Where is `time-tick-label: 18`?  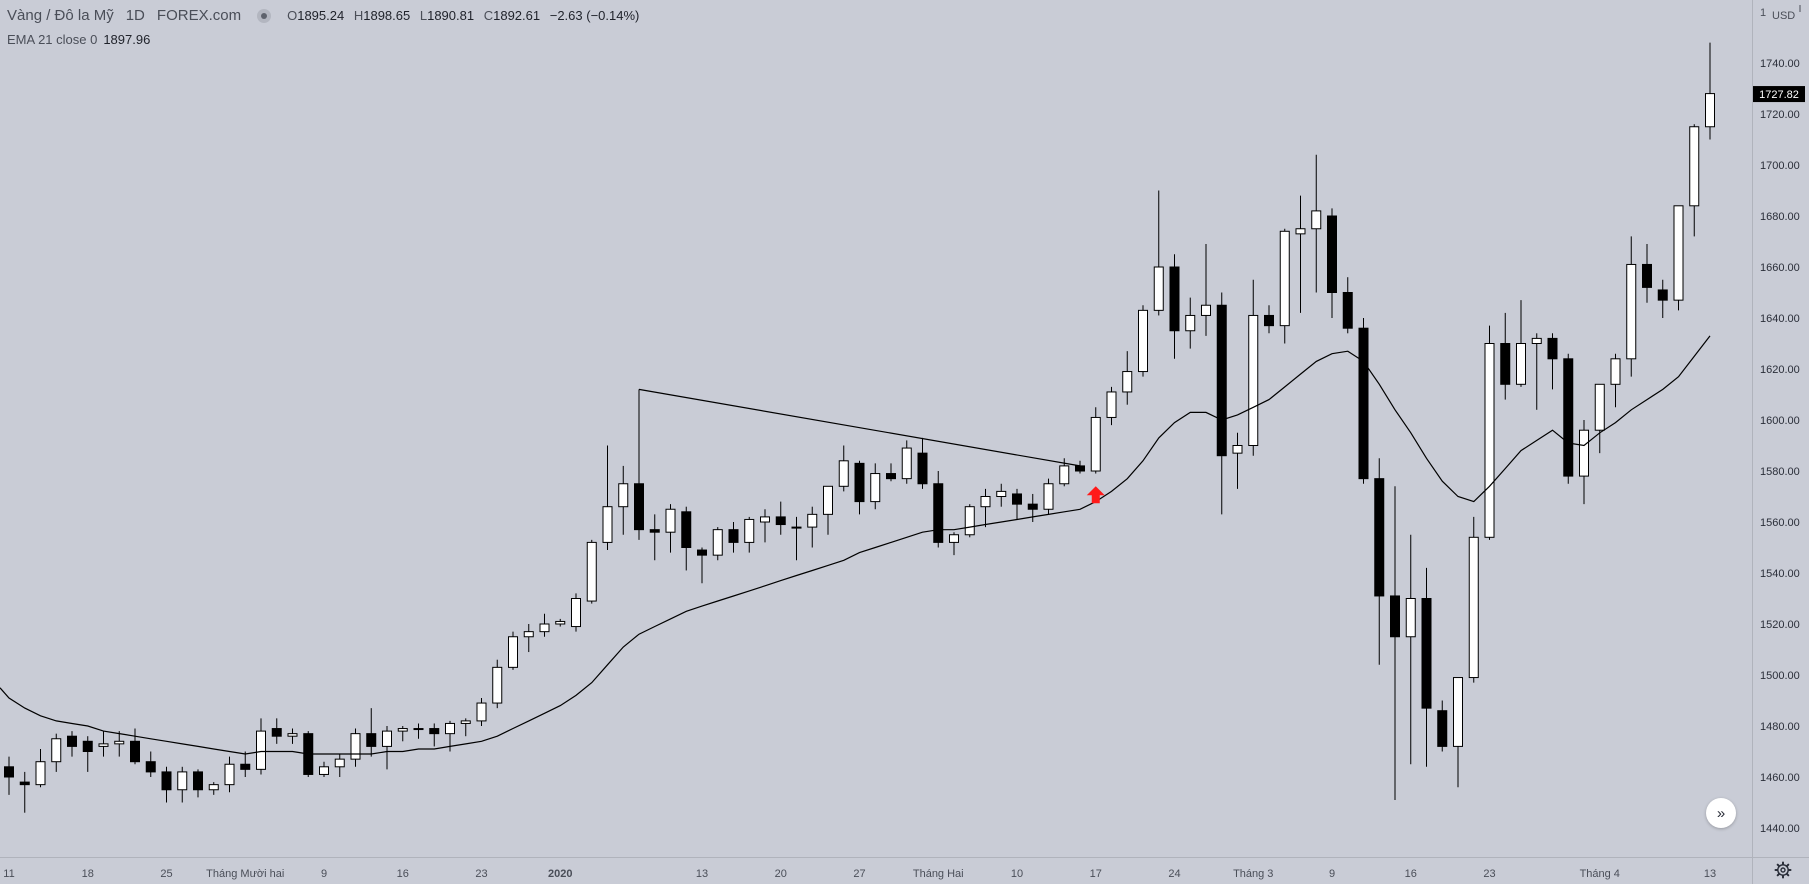
time-tick-label: 18 is located at coordinates (88, 874).